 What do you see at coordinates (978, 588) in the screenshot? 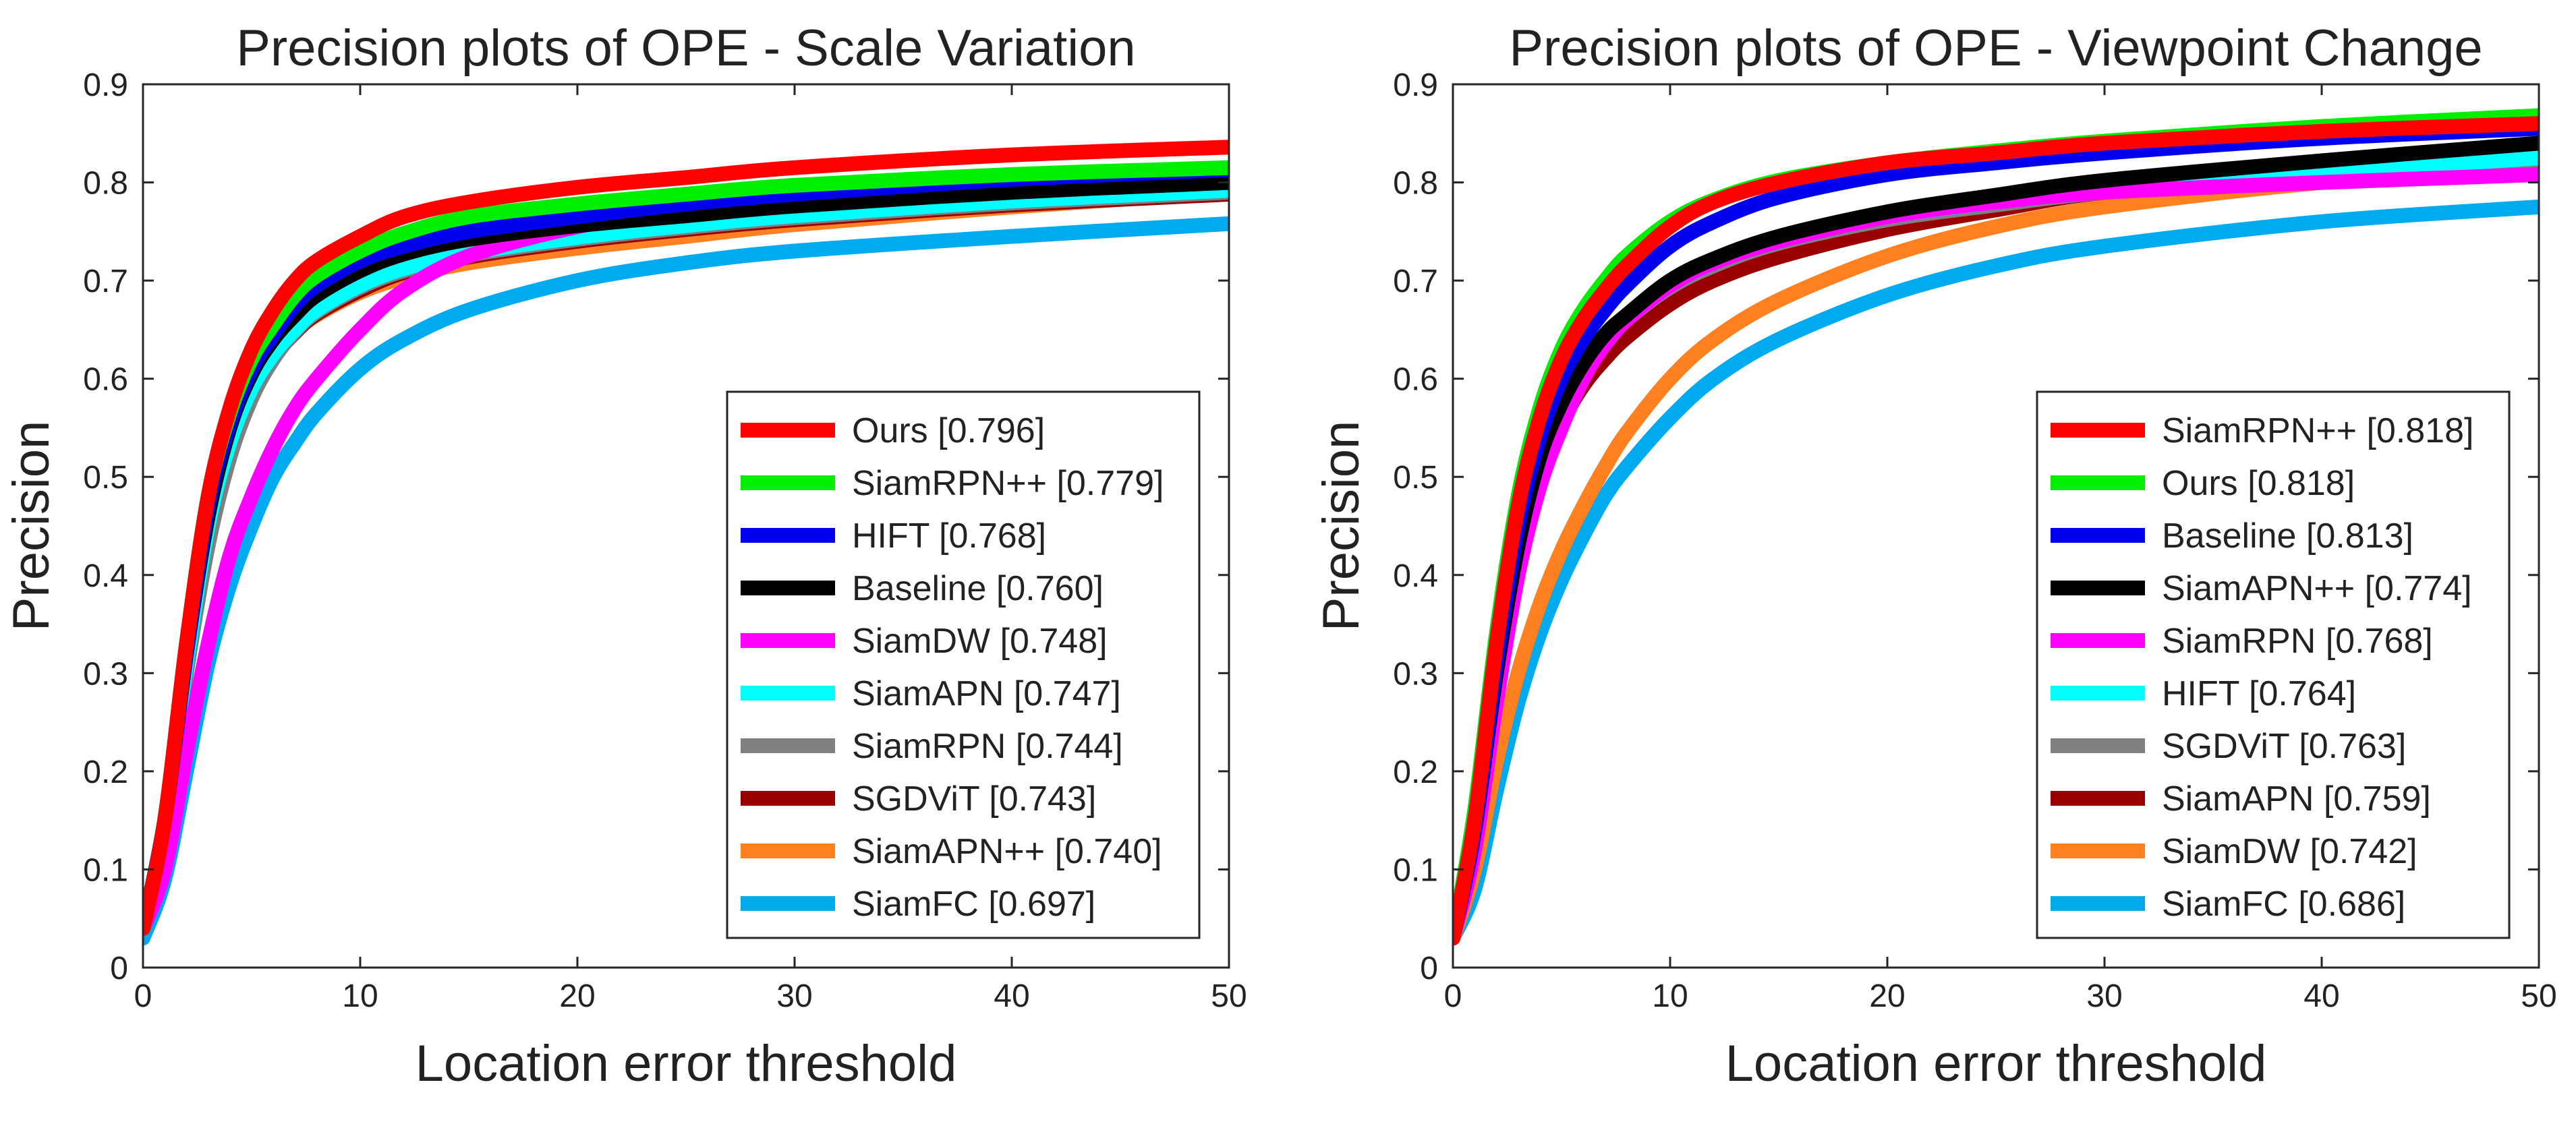
I see `legend-label: Baseline [0.760]` at bounding box center [978, 588].